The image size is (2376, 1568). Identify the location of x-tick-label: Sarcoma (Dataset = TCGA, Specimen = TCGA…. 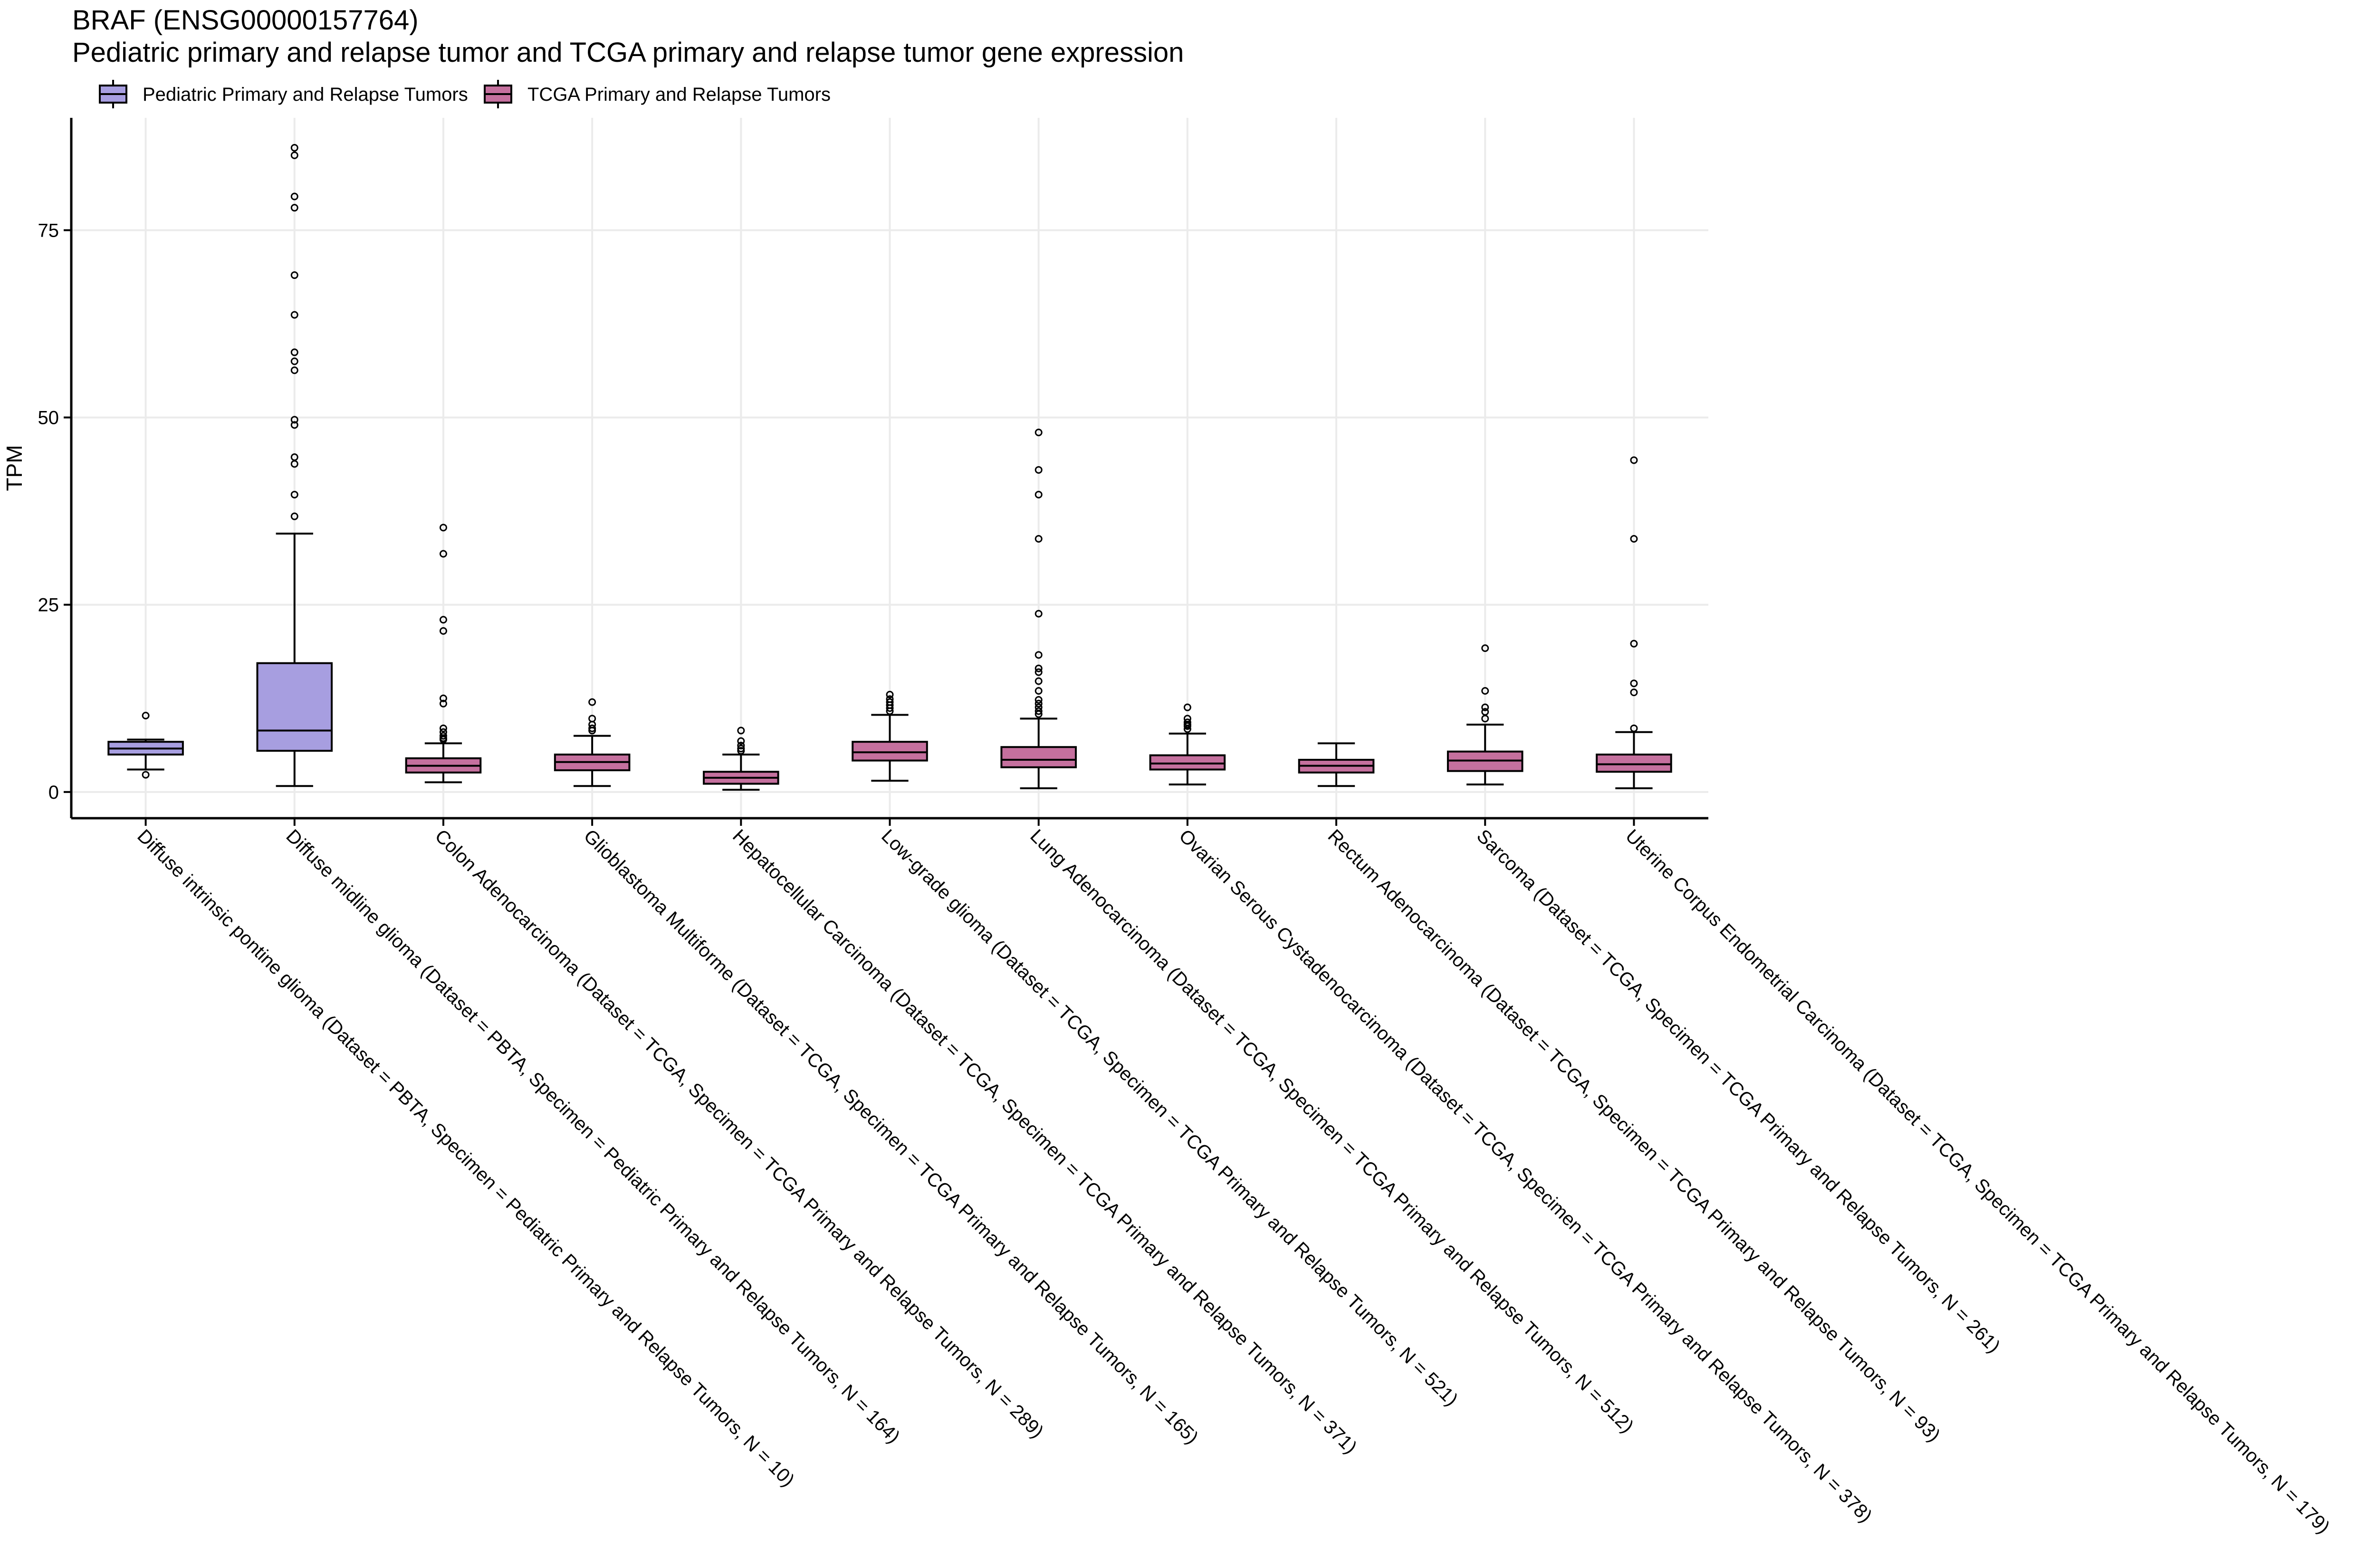
(1738, 1091).